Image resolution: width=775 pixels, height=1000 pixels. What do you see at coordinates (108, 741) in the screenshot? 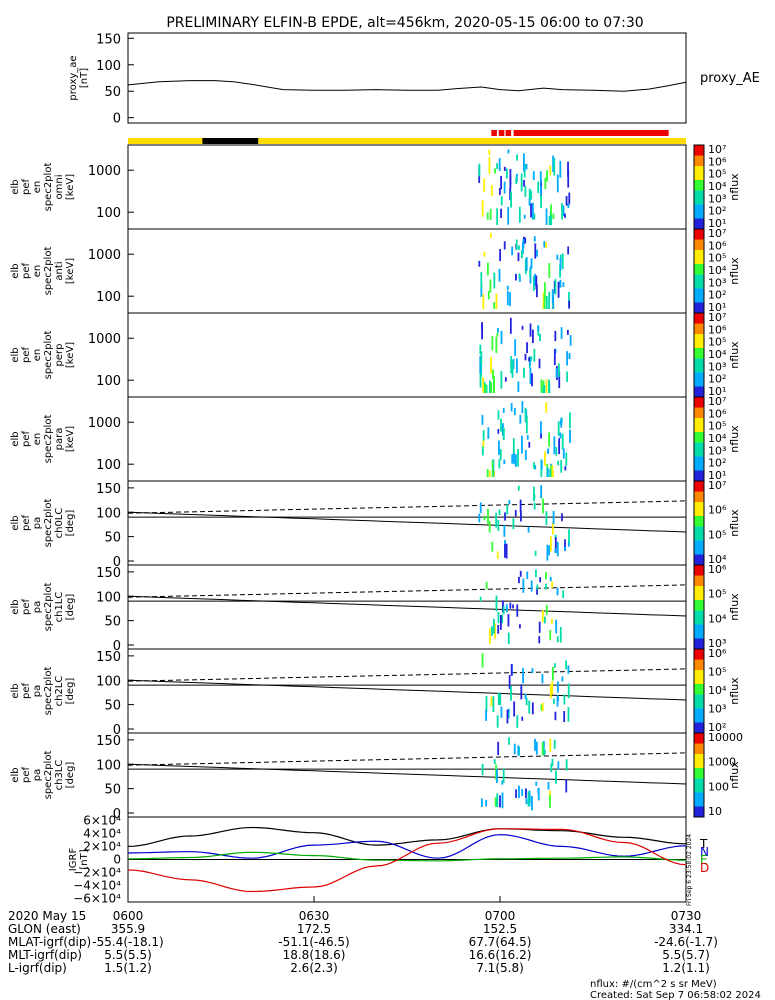
I see `ch3LC-ytick-3: 150` at bounding box center [108, 741].